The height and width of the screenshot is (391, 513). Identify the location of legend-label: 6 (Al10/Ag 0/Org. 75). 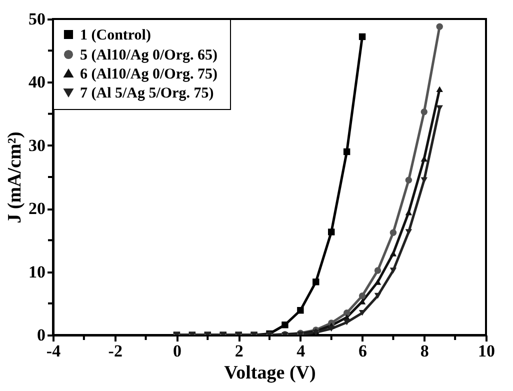
(149, 74).